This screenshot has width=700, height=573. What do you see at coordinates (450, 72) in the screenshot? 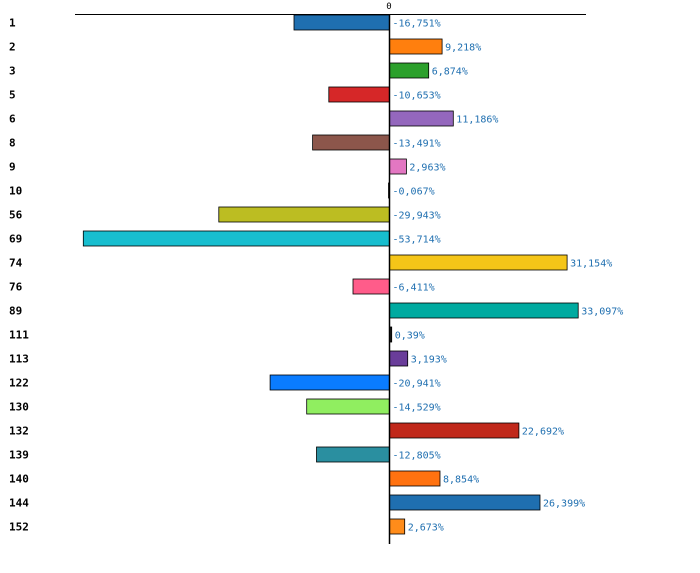
I see `value-label-3: 6,874%` at bounding box center [450, 72].